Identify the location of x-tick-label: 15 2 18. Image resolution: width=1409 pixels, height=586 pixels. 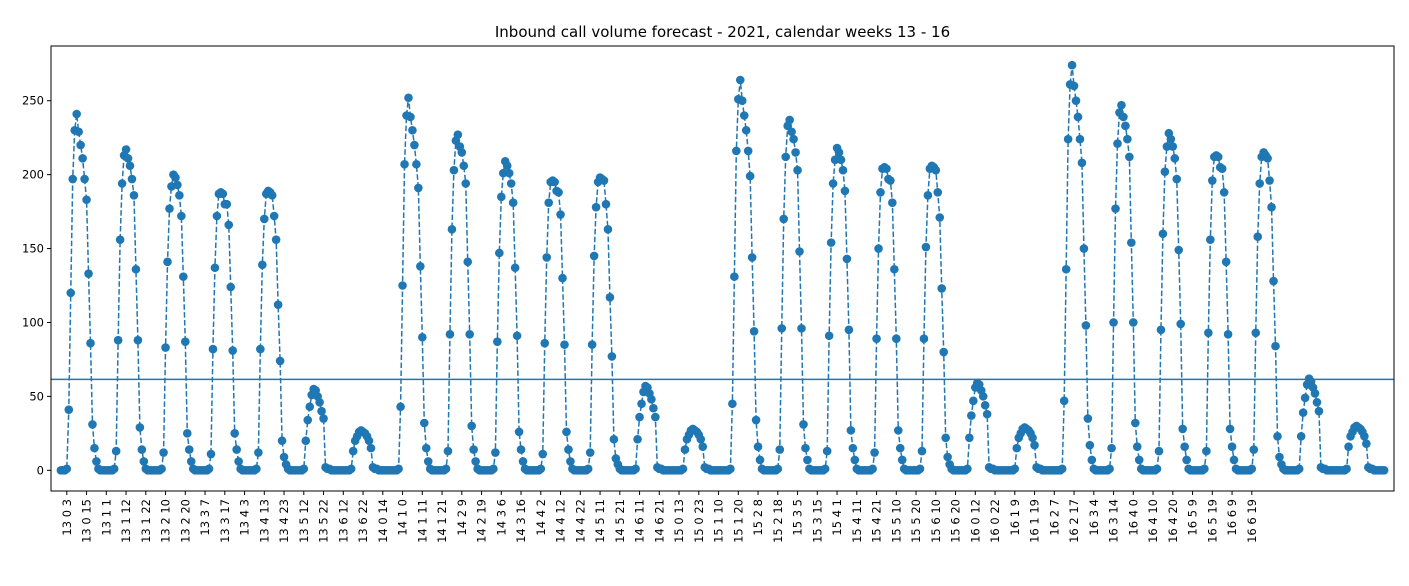
(778, 521).